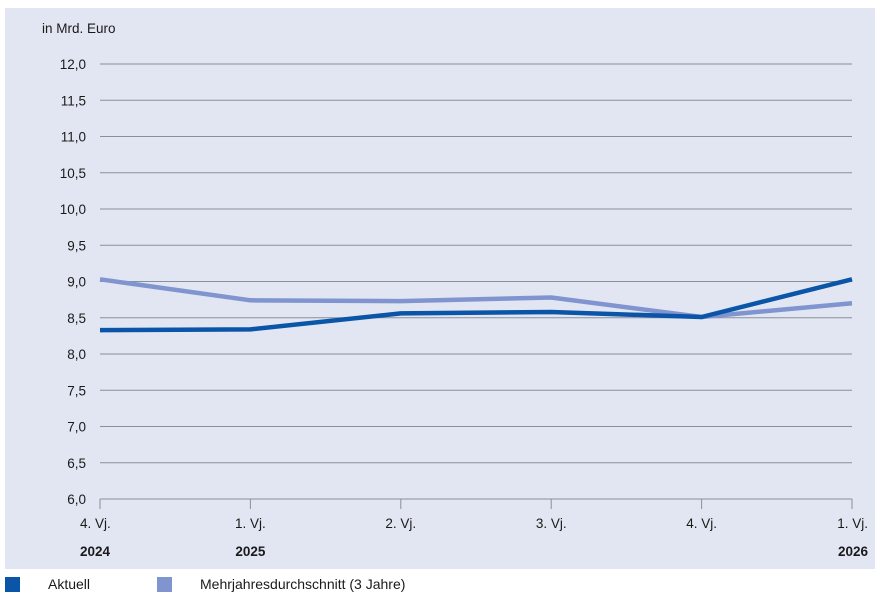  What do you see at coordinates (853, 551) in the screenshot?
I see `x-year-label: 2026` at bounding box center [853, 551].